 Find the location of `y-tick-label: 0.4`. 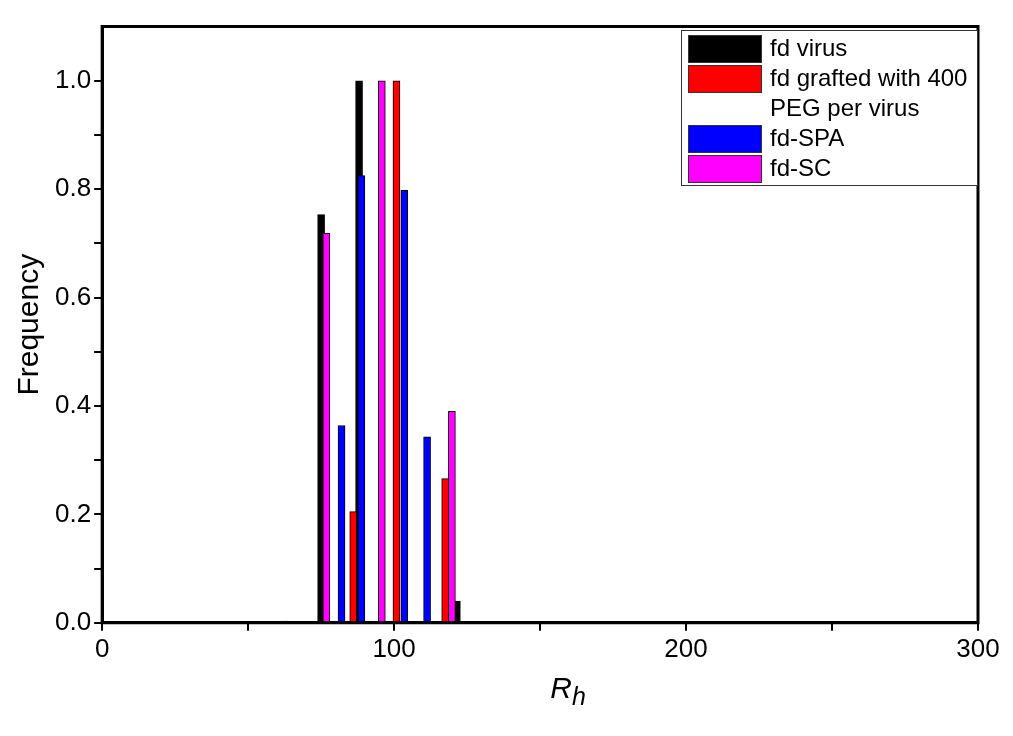

y-tick-label: 0.4 is located at coordinates (73, 404).